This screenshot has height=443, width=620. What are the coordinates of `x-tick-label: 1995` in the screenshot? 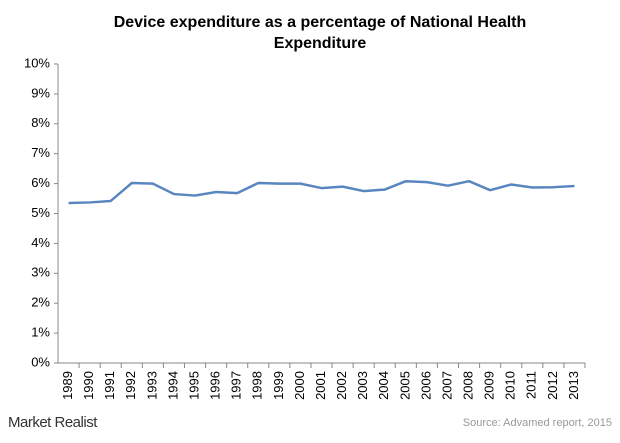 It's located at (193, 385).